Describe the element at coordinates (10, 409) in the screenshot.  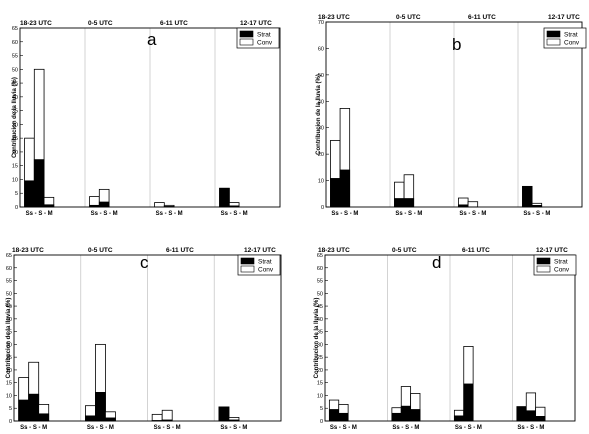
I see `y-tick-label: 5` at that location.